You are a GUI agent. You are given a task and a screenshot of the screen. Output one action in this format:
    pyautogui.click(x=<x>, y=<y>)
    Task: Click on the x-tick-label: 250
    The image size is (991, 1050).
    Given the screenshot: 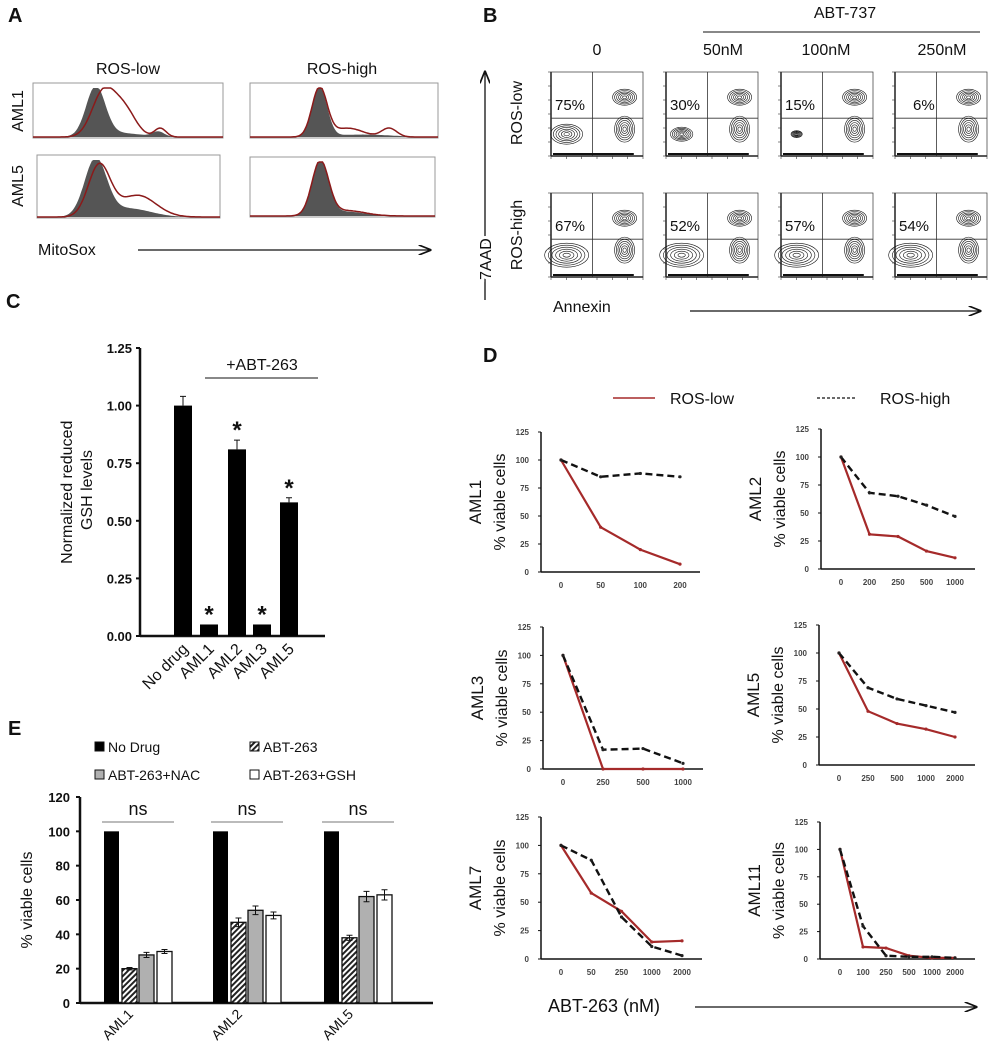 What is the action you would take?
    pyautogui.click(x=886, y=972)
    